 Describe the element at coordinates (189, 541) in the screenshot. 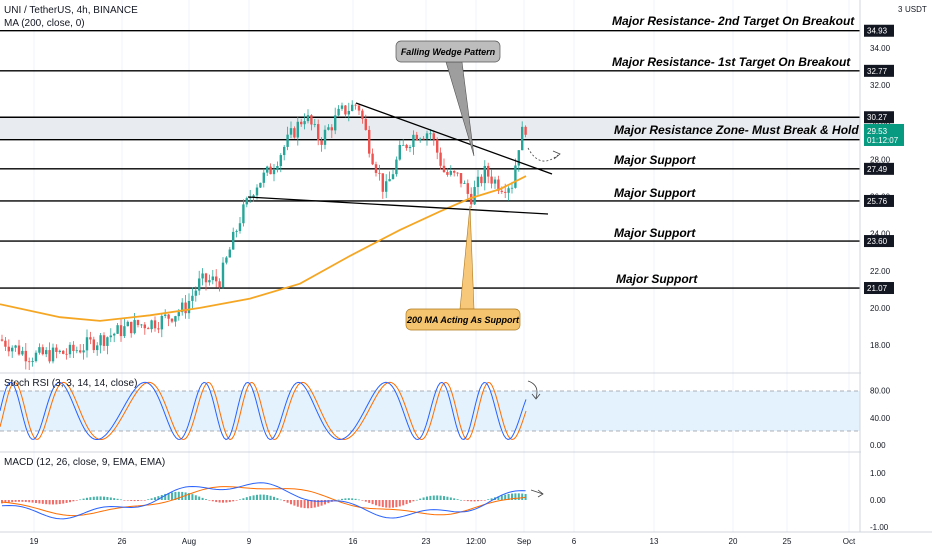

I see `time-tick-2: Aug` at that location.